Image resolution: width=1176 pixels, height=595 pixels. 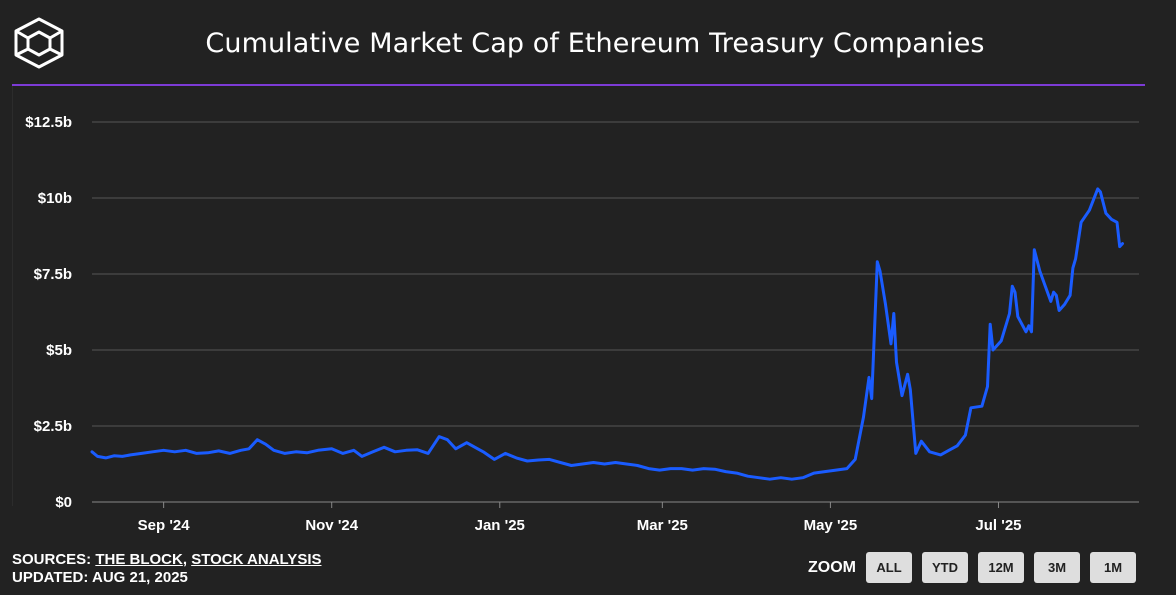 What do you see at coordinates (832, 567) in the screenshot?
I see `zoom-label: ZOOM` at bounding box center [832, 567].